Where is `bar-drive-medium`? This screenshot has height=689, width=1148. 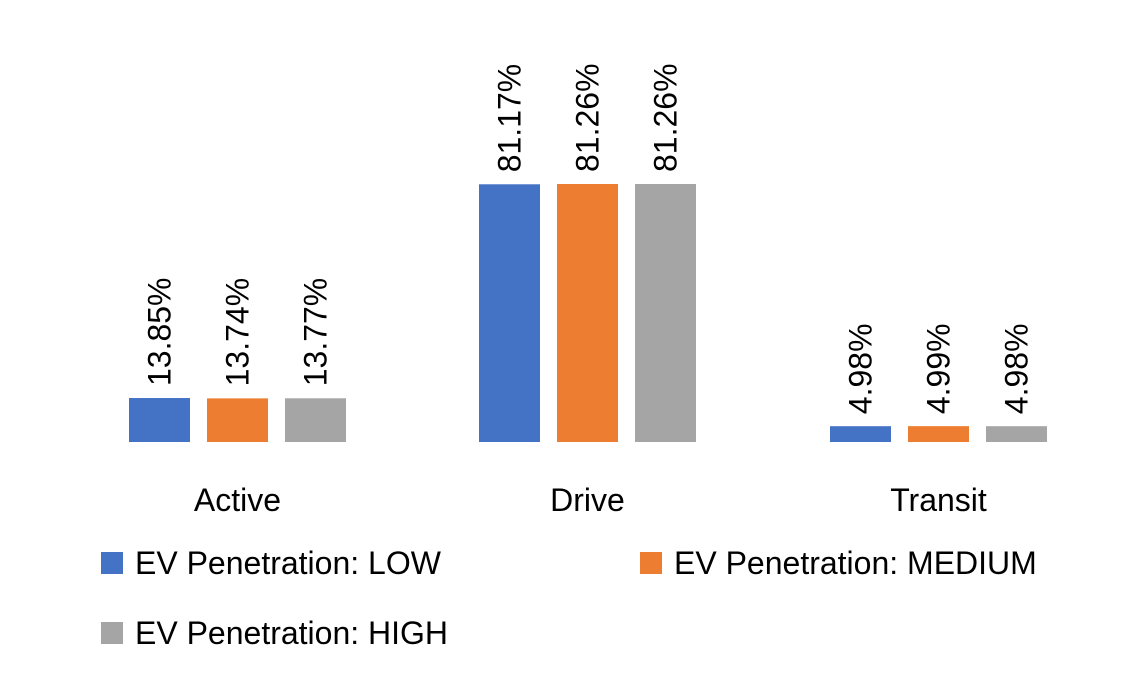 bar-drive-medium is located at coordinates (587, 313).